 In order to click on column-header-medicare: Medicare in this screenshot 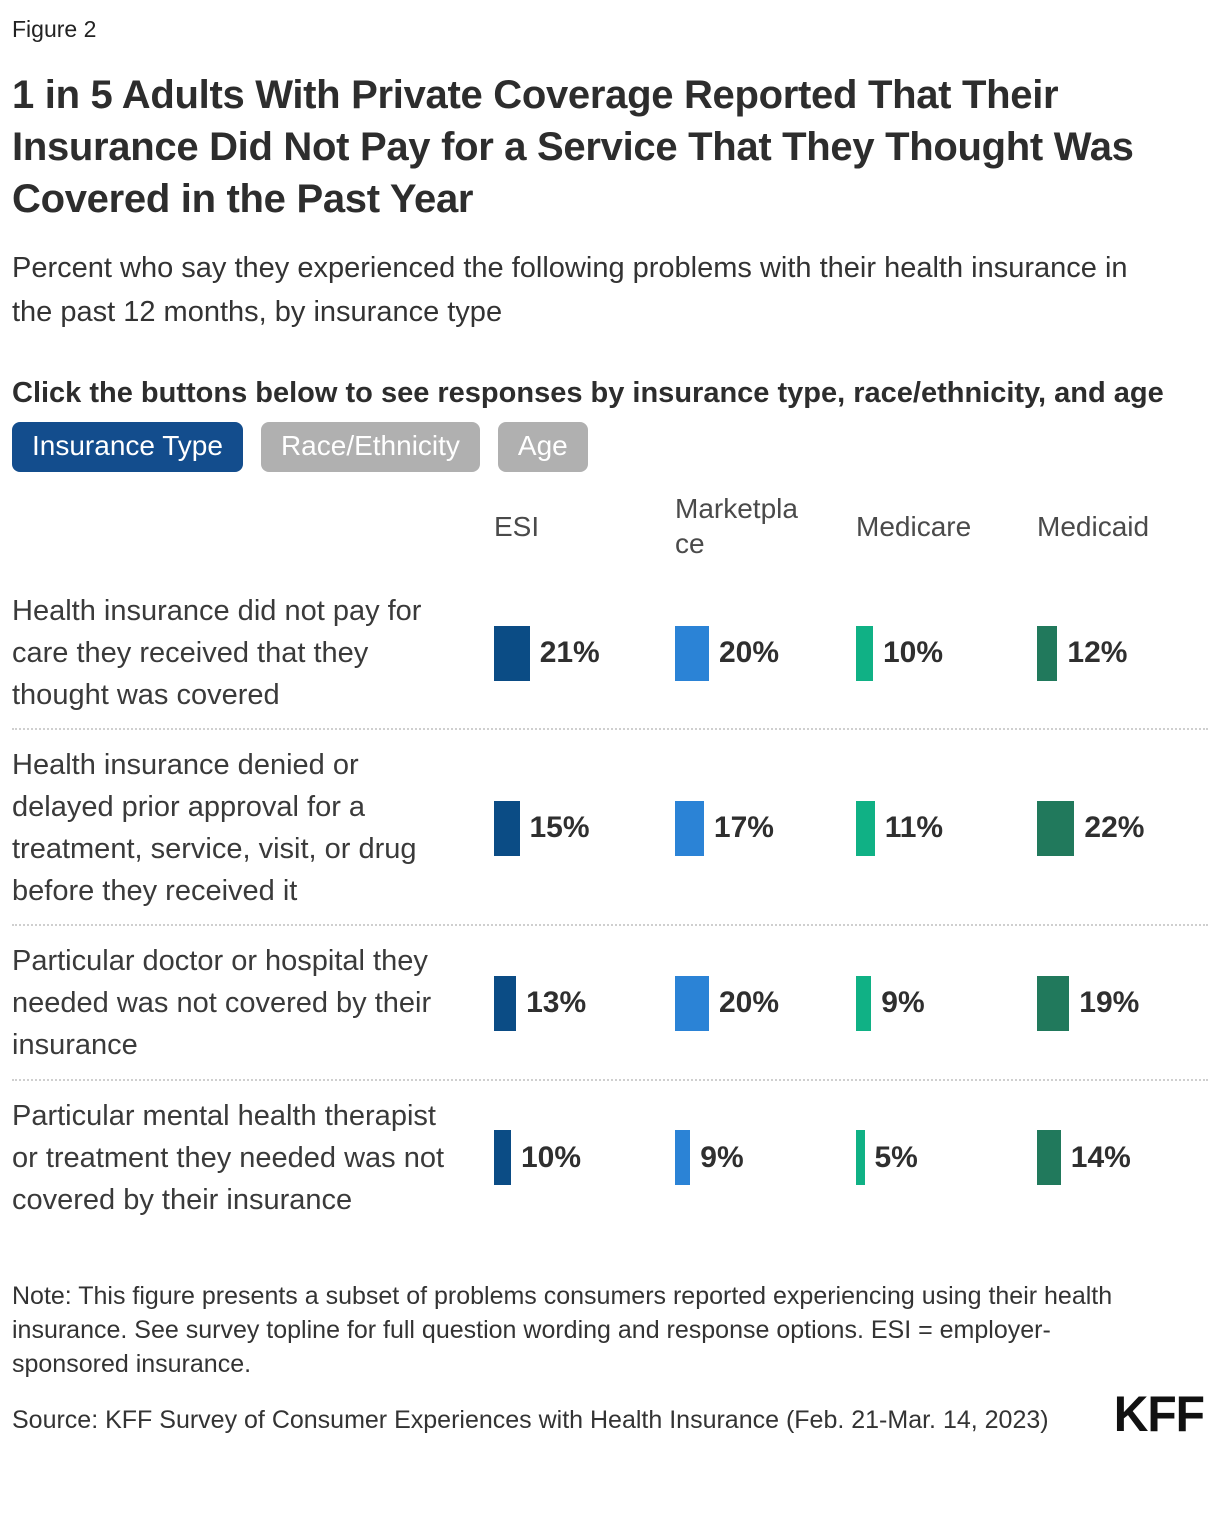, I will do `click(946, 526)`.